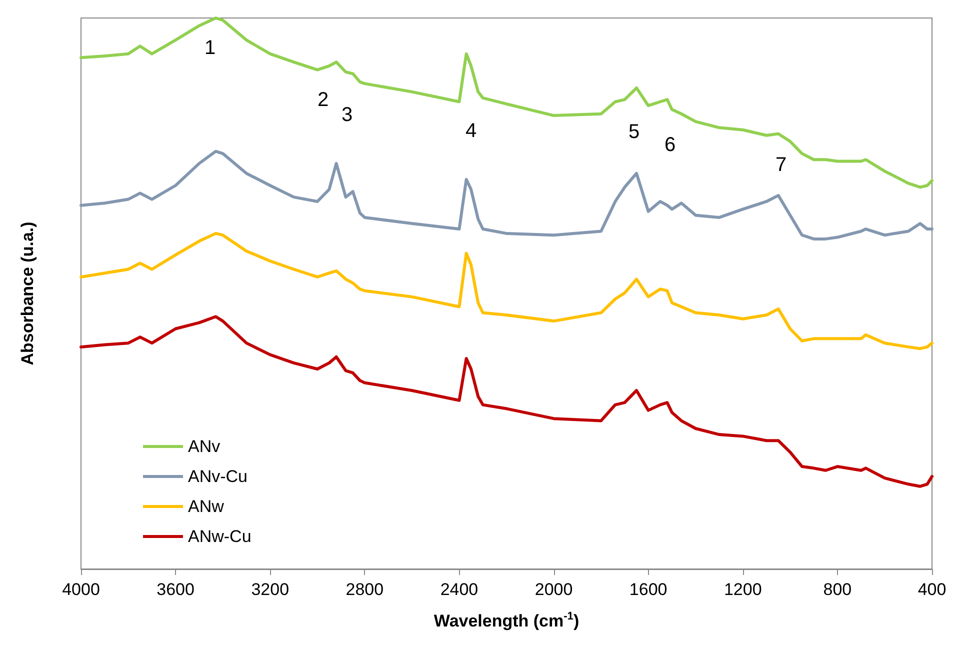 This screenshot has height=663, width=962. I want to click on x-tick-label: 2400, so click(459, 589).